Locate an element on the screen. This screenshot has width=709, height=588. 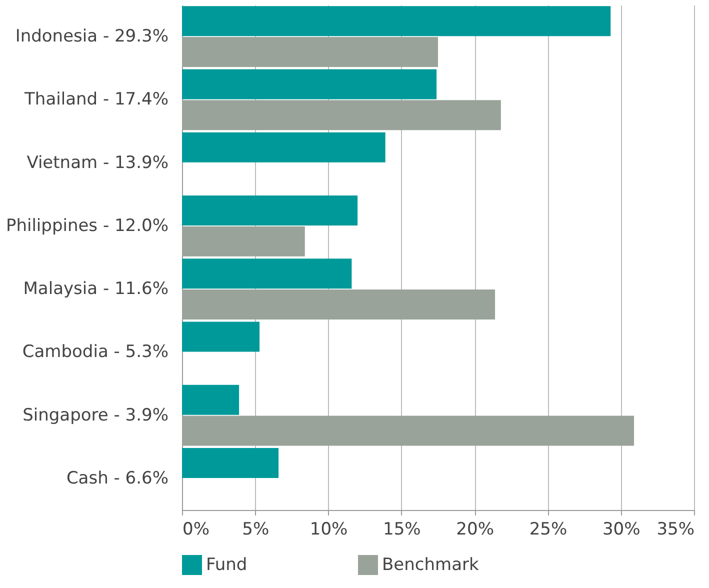
y-tick-label: Malaysia - 11.6% is located at coordinates (95, 289).